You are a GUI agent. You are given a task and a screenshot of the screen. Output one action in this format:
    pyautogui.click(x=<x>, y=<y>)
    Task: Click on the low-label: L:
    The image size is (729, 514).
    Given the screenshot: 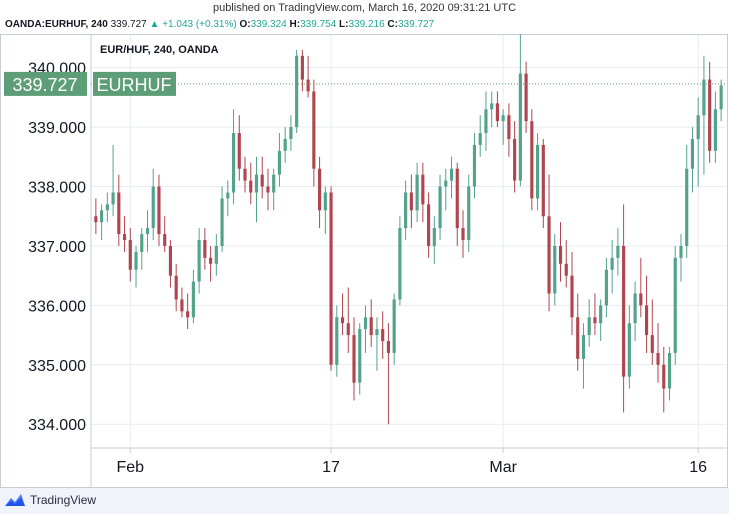 What is the action you would take?
    pyautogui.click(x=344, y=24)
    